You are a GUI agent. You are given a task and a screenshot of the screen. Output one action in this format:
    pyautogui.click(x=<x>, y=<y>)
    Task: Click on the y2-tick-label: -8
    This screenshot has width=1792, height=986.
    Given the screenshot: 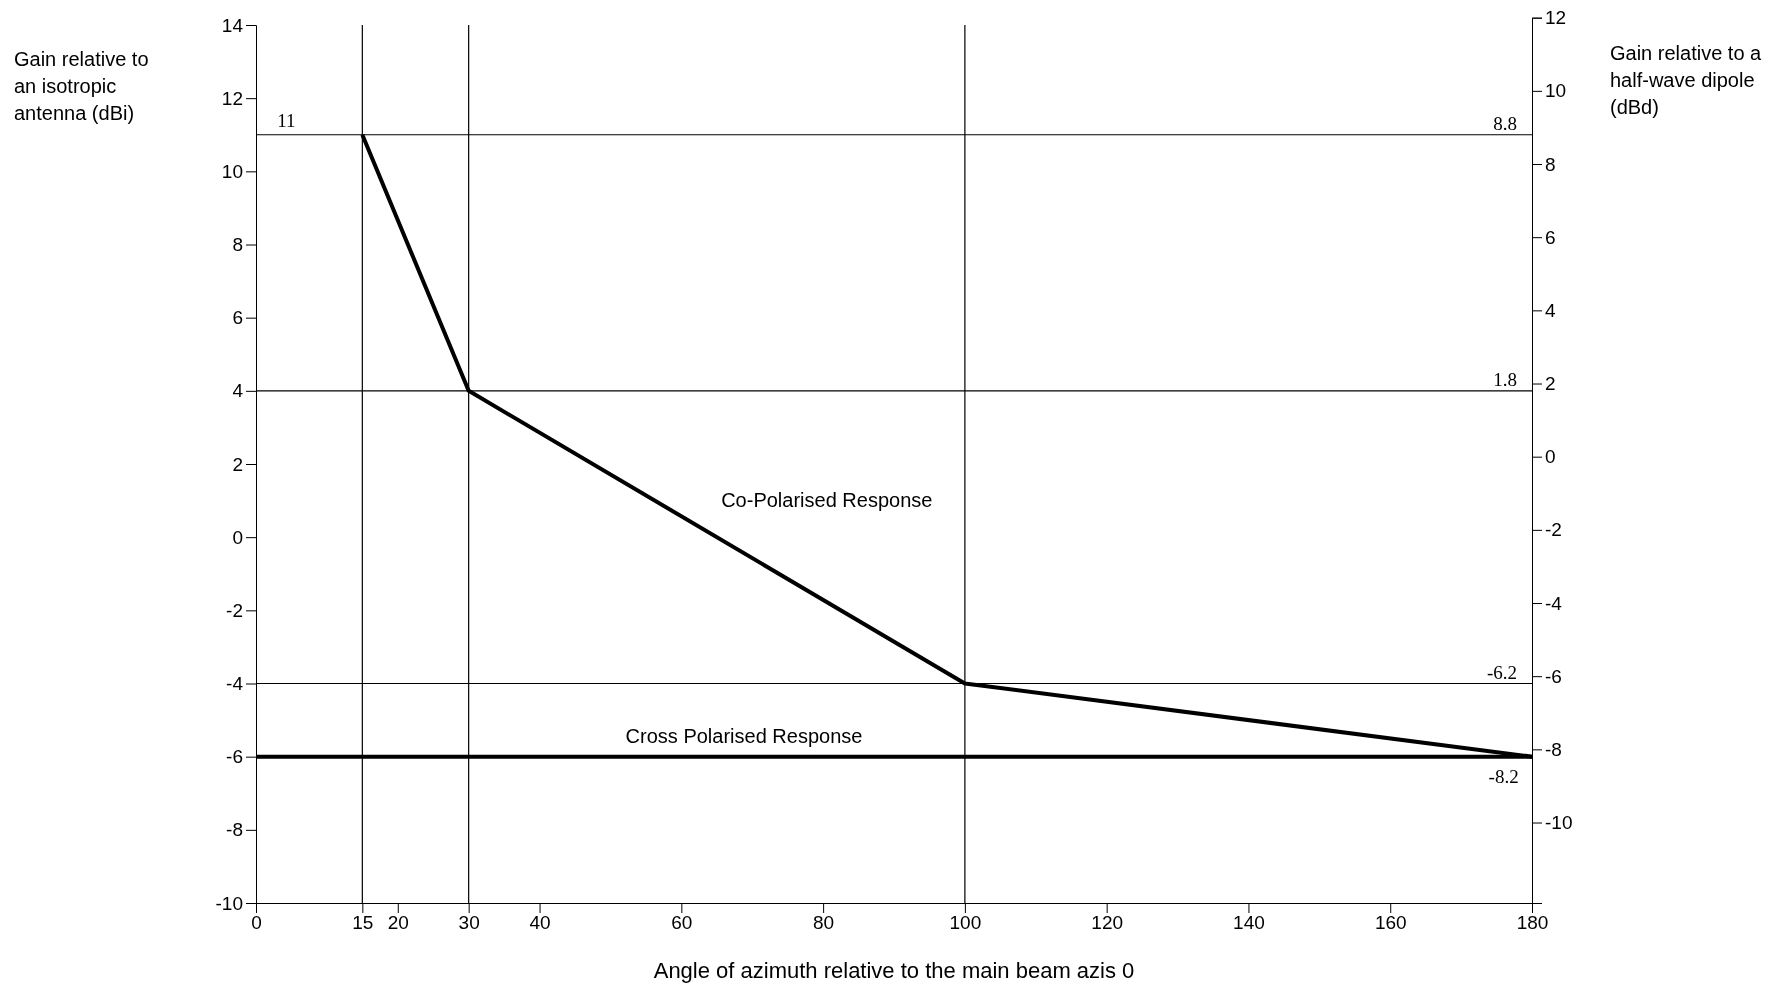 What is the action you would take?
    pyautogui.click(x=1553, y=749)
    